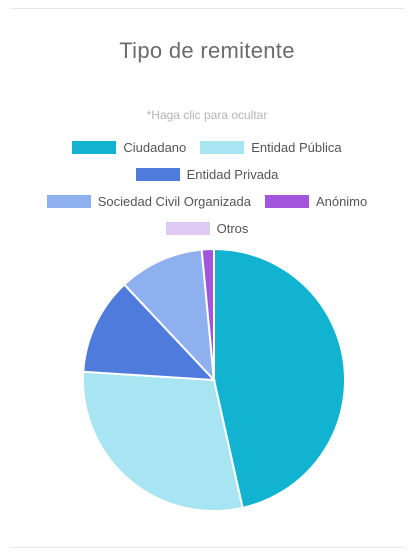 Image resolution: width=414 pixels, height=554 pixels. I want to click on legend-row: Sociedad Civil Organizada Anónimo, so click(207, 201).